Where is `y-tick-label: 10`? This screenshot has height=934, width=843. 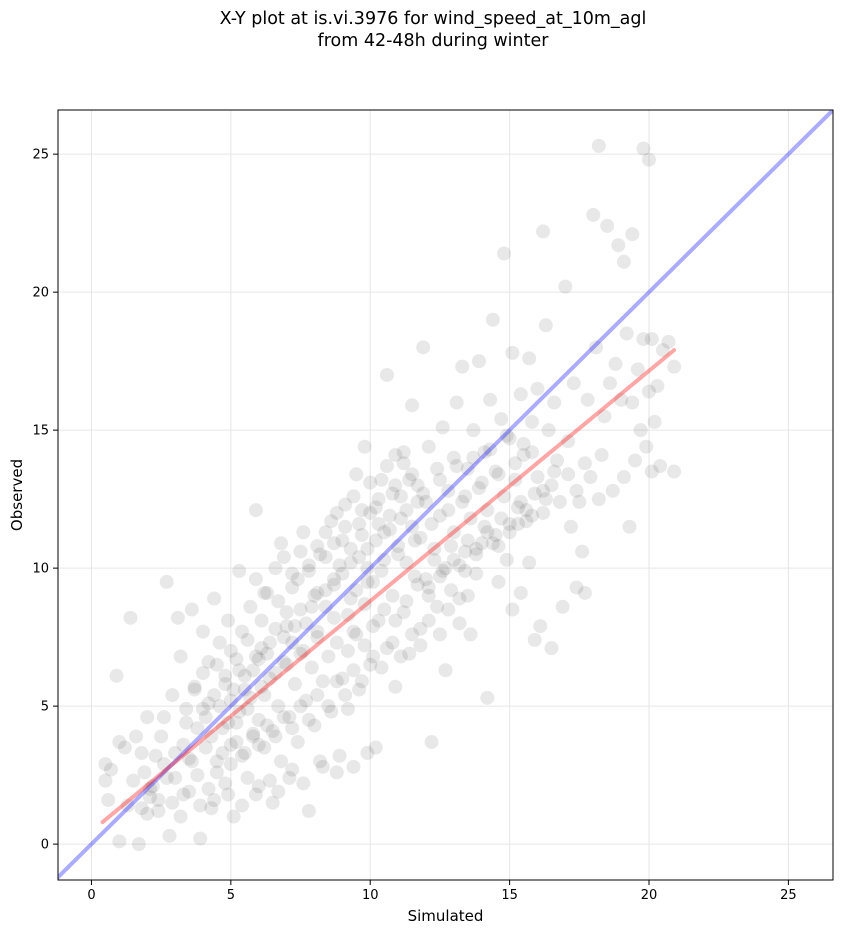 y-tick-label: 10 is located at coordinates (40, 569).